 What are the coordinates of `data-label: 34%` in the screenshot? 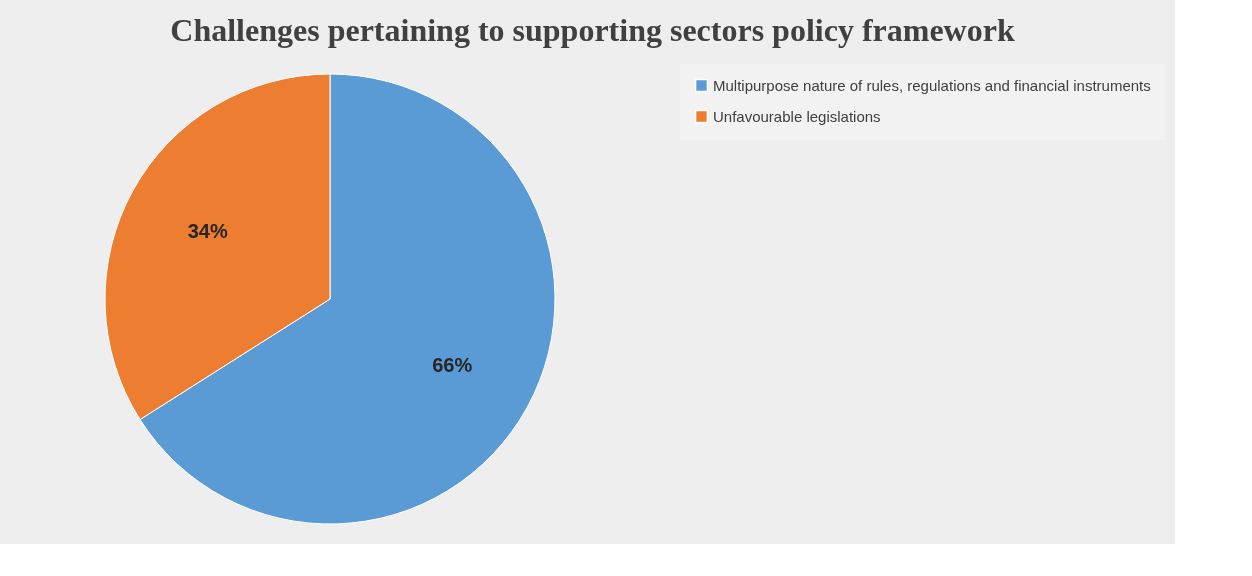 It's located at (207, 230).